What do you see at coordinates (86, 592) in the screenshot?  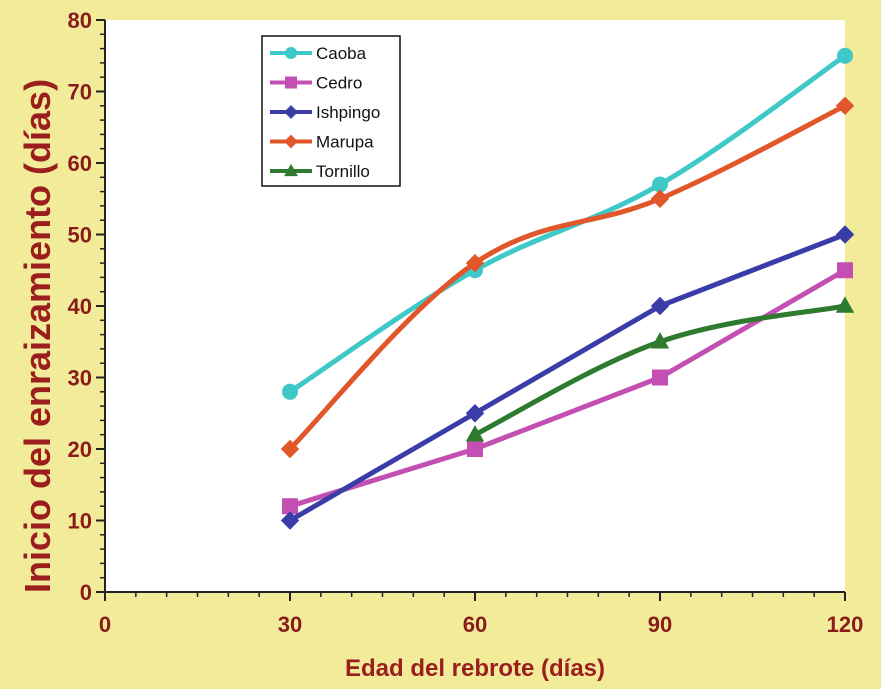 I see `y-tick-label: 0` at bounding box center [86, 592].